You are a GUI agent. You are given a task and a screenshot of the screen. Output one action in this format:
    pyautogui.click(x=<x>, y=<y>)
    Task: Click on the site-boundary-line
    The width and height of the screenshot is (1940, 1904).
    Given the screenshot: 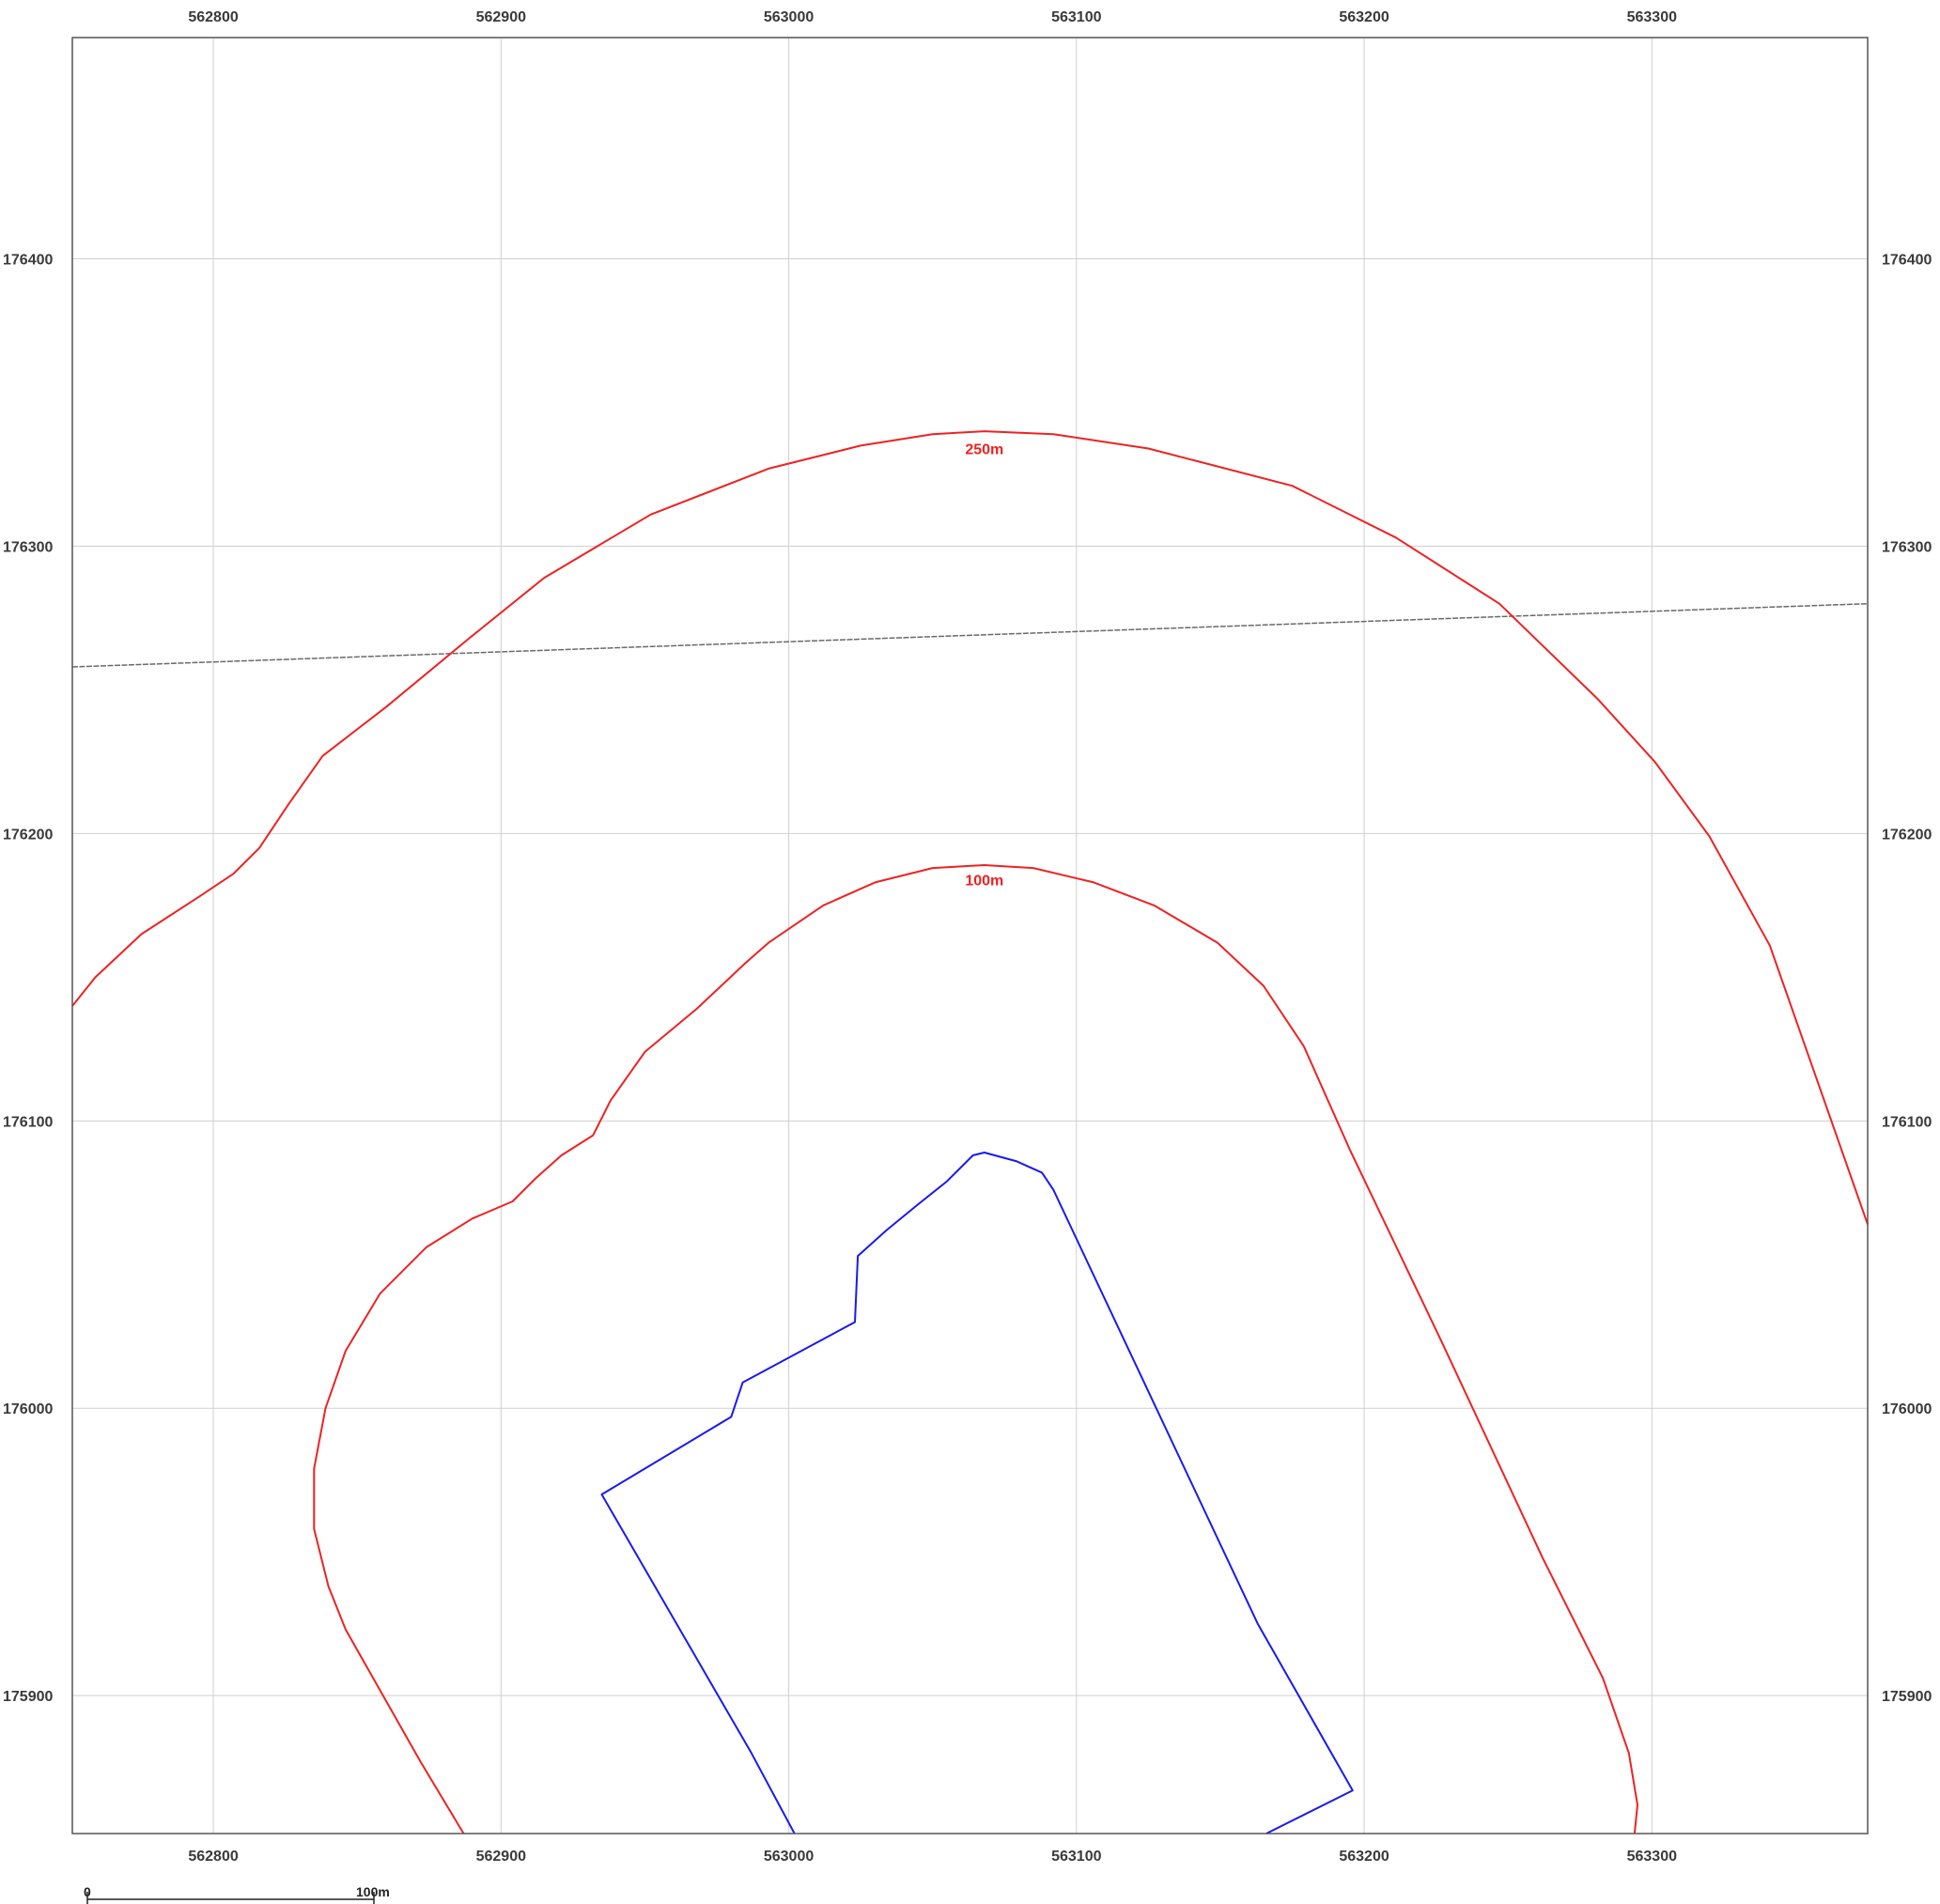 What is the action you would take?
    pyautogui.click(x=977, y=1493)
    